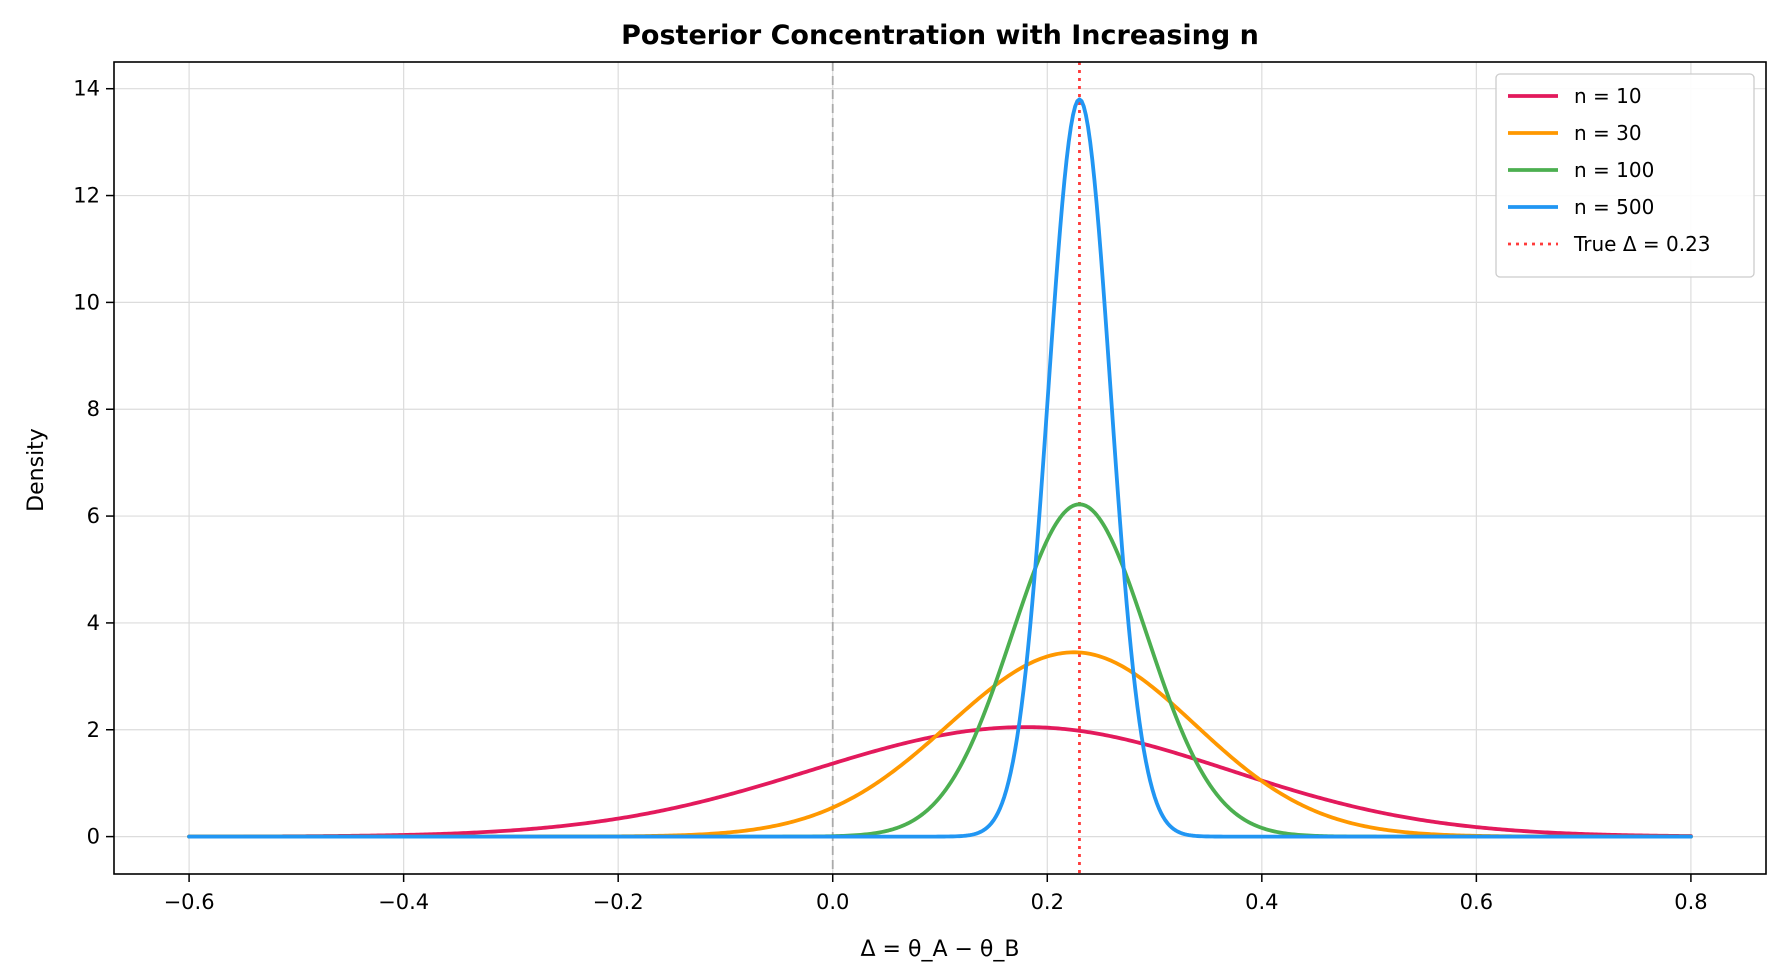 The width and height of the screenshot is (1780, 978). Describe the element at coordinates (936, 894) in the screenshot. I see `x-axis-ticks: −0.6 −0.4 −0.2 0.0 0.2 0.4 0.6 0.8` at that location.